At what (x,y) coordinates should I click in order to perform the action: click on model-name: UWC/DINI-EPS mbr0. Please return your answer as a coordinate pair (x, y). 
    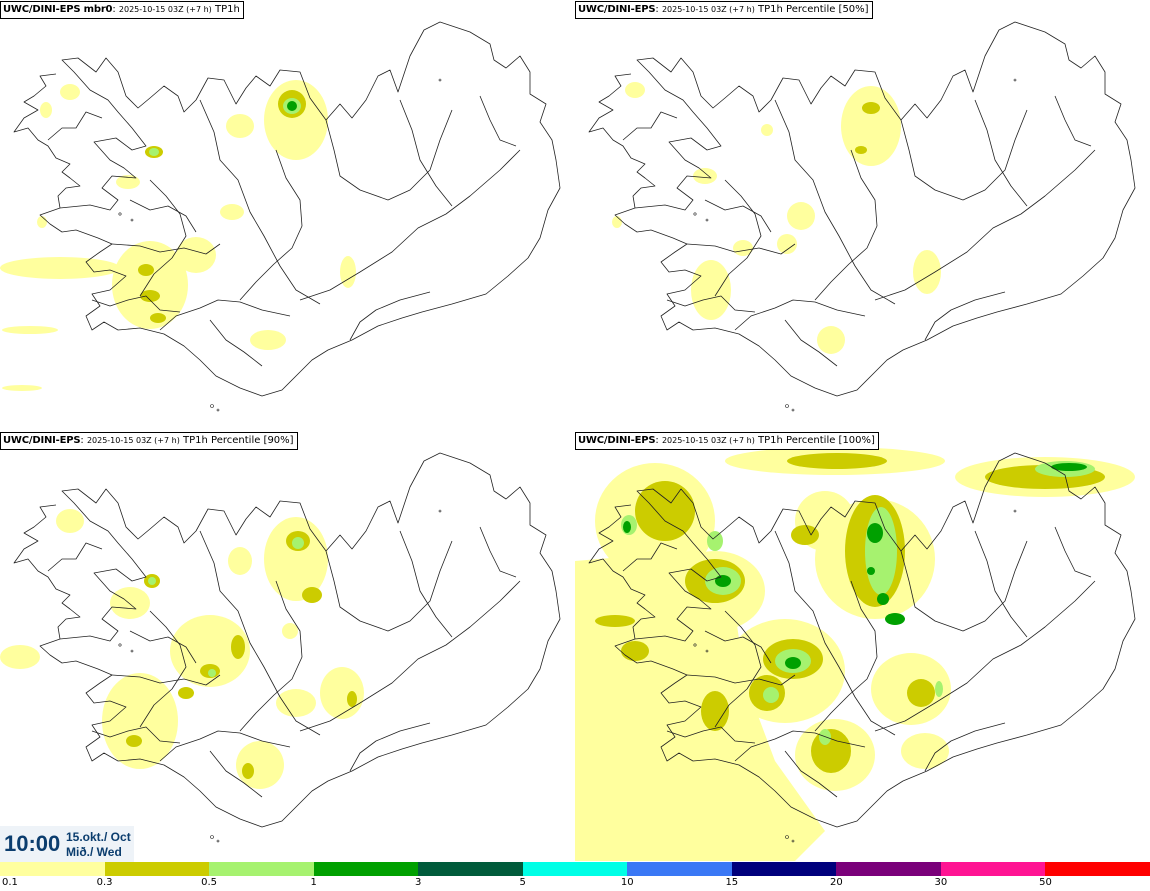
    Looking at the image, I should click on (58, 9).